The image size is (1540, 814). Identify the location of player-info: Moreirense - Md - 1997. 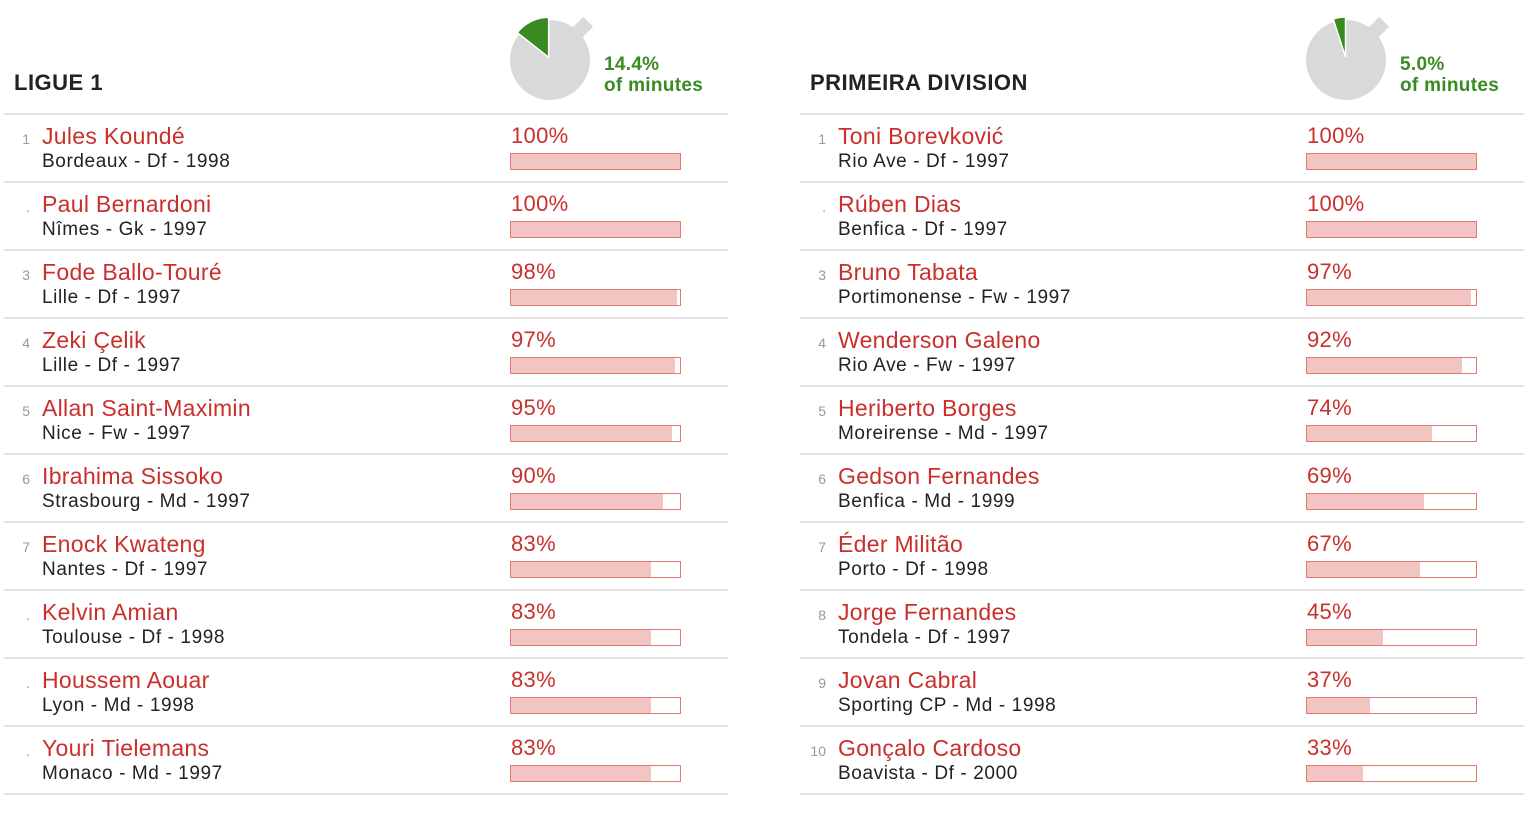
(943, 433).